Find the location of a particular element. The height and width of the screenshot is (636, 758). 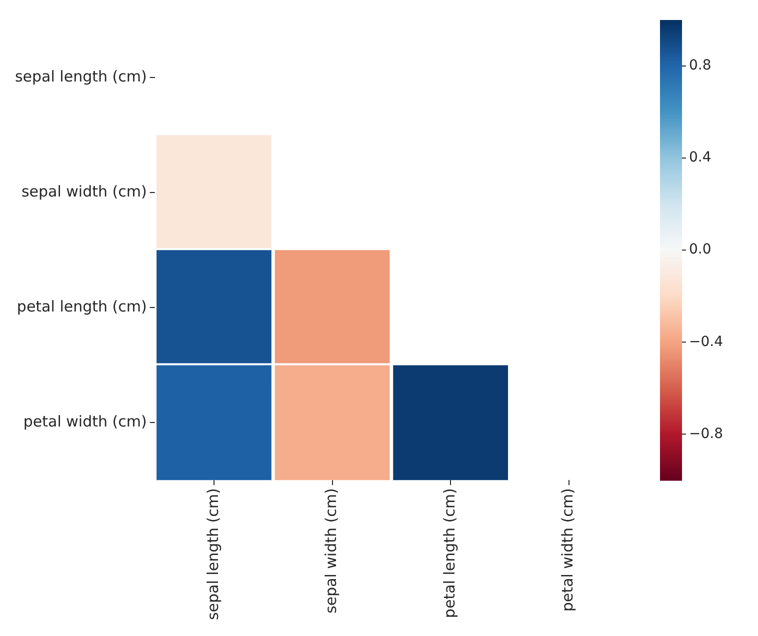

x-tick-label: petal width (cm) is located at coordinates (567, 550).